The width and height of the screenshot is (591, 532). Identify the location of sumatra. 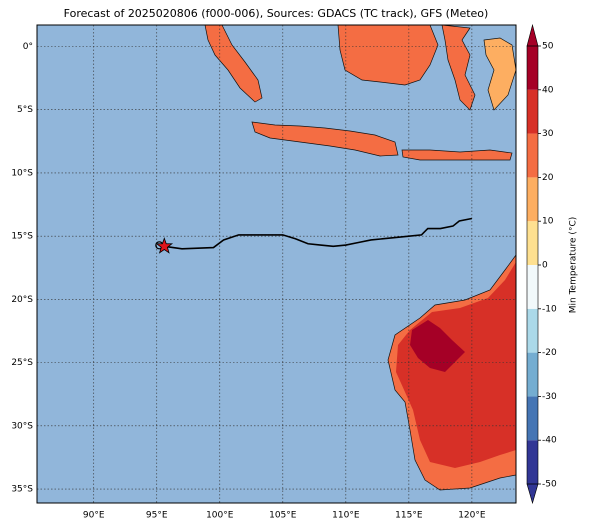
(233, 64).